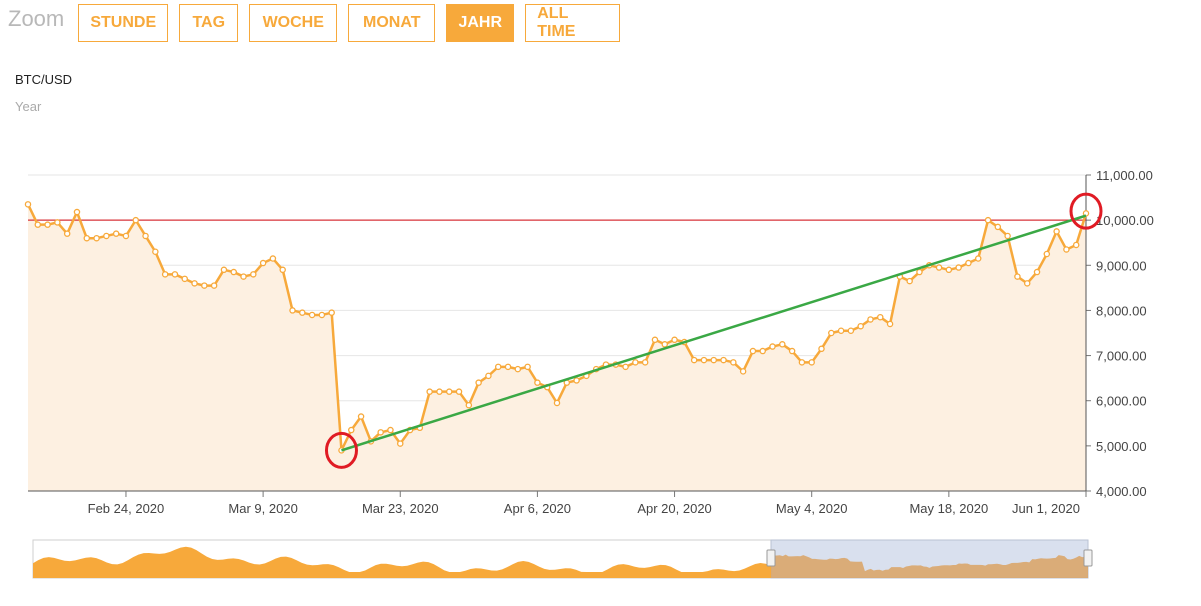 Image resolution: width=1201 pixels, height=606 pixels. Describe the element at coordinates (1121, 446) in the screenshot. I see `y-tick-label: 5,000.00` at that location.